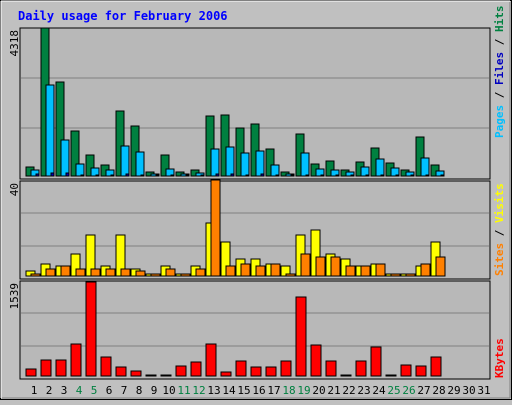 The image size is (512, 405). What do you see at coordinates (499, 358) in the screenshot?
I see `legend-kbytes: KBytes` at bounding box center [499, 358].